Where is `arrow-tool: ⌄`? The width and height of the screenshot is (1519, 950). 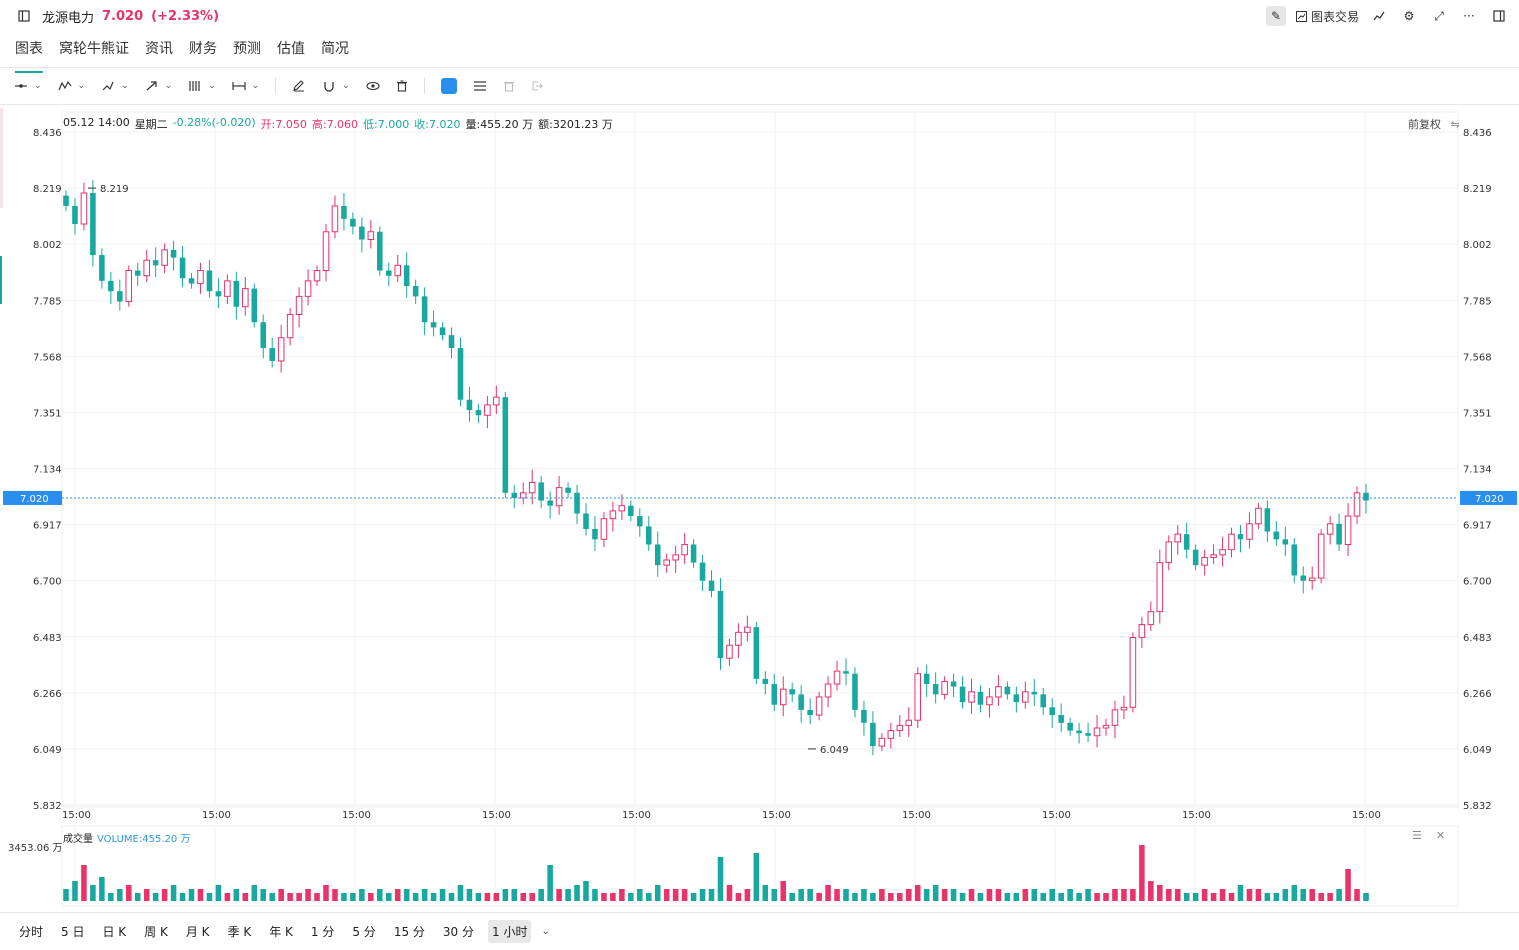
arrow-tool: ⌄ is located at coordinates (158, 86).